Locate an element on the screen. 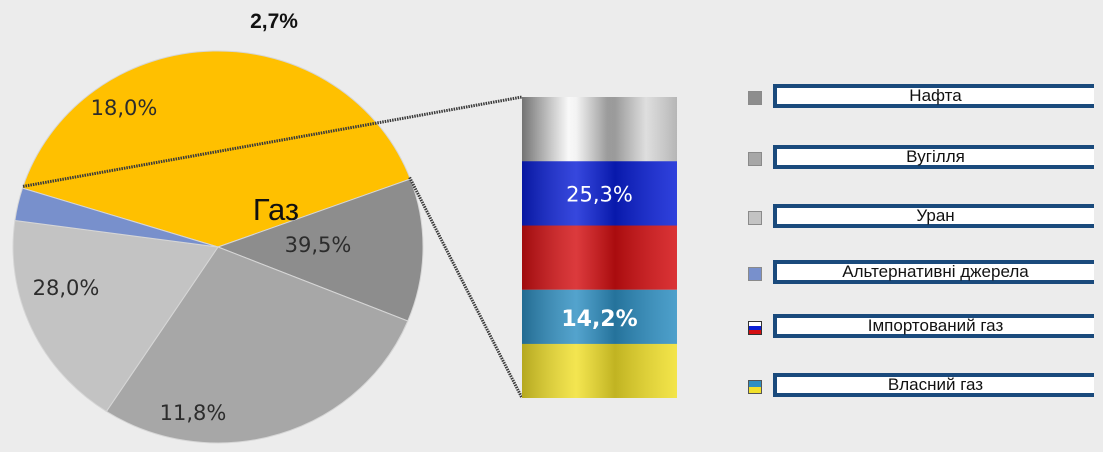 Image resolution: width=1103 pixels, height=452 pixels. gas-breakdown-bar: 25,3% 14,2% is located at coordinates (599, 247).